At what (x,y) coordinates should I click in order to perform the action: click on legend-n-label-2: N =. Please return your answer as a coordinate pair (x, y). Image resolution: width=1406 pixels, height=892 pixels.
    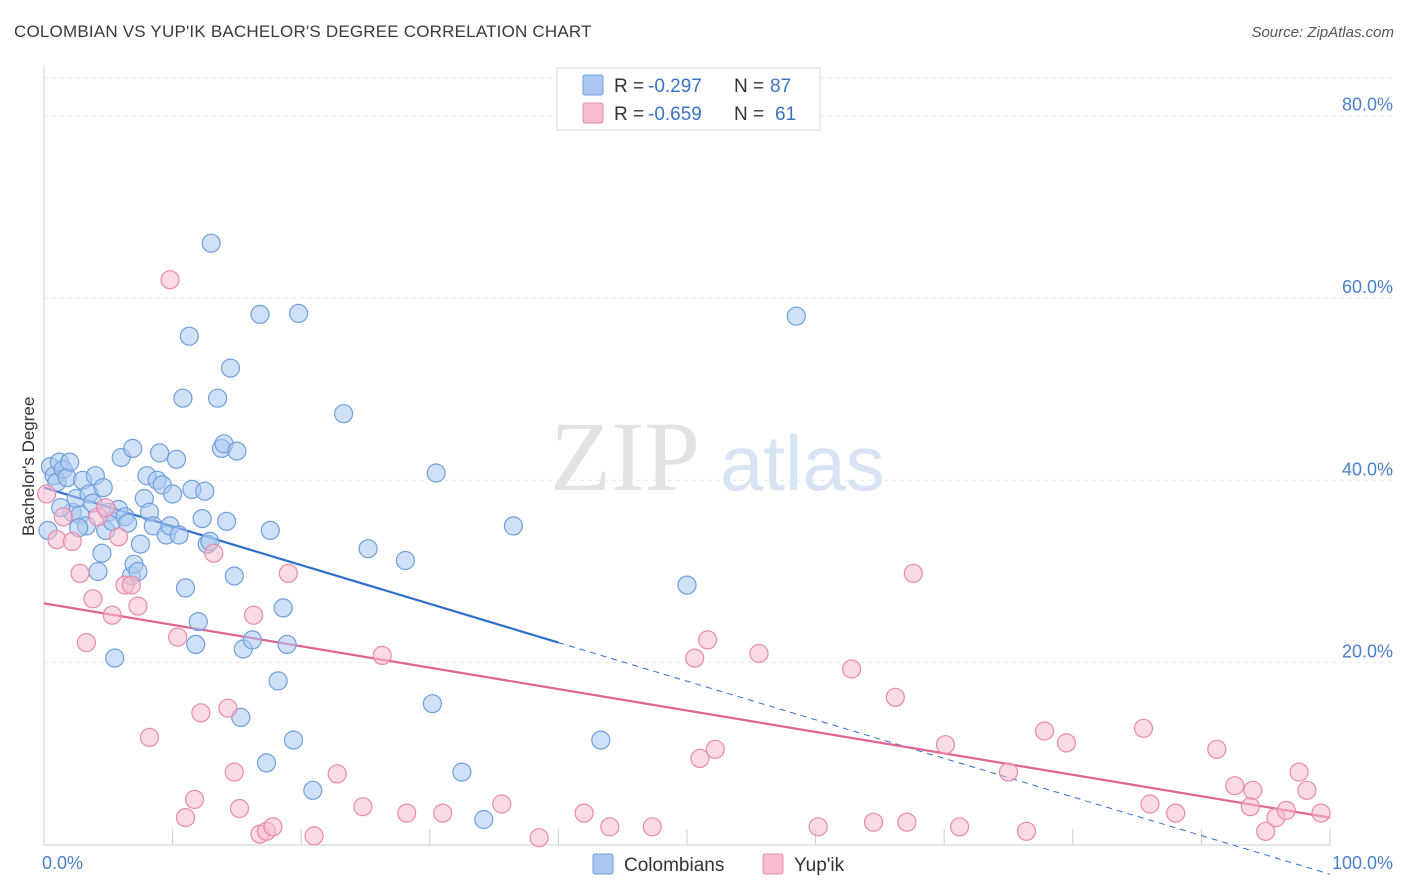
    Looking at the image, I should click on (749, 114).